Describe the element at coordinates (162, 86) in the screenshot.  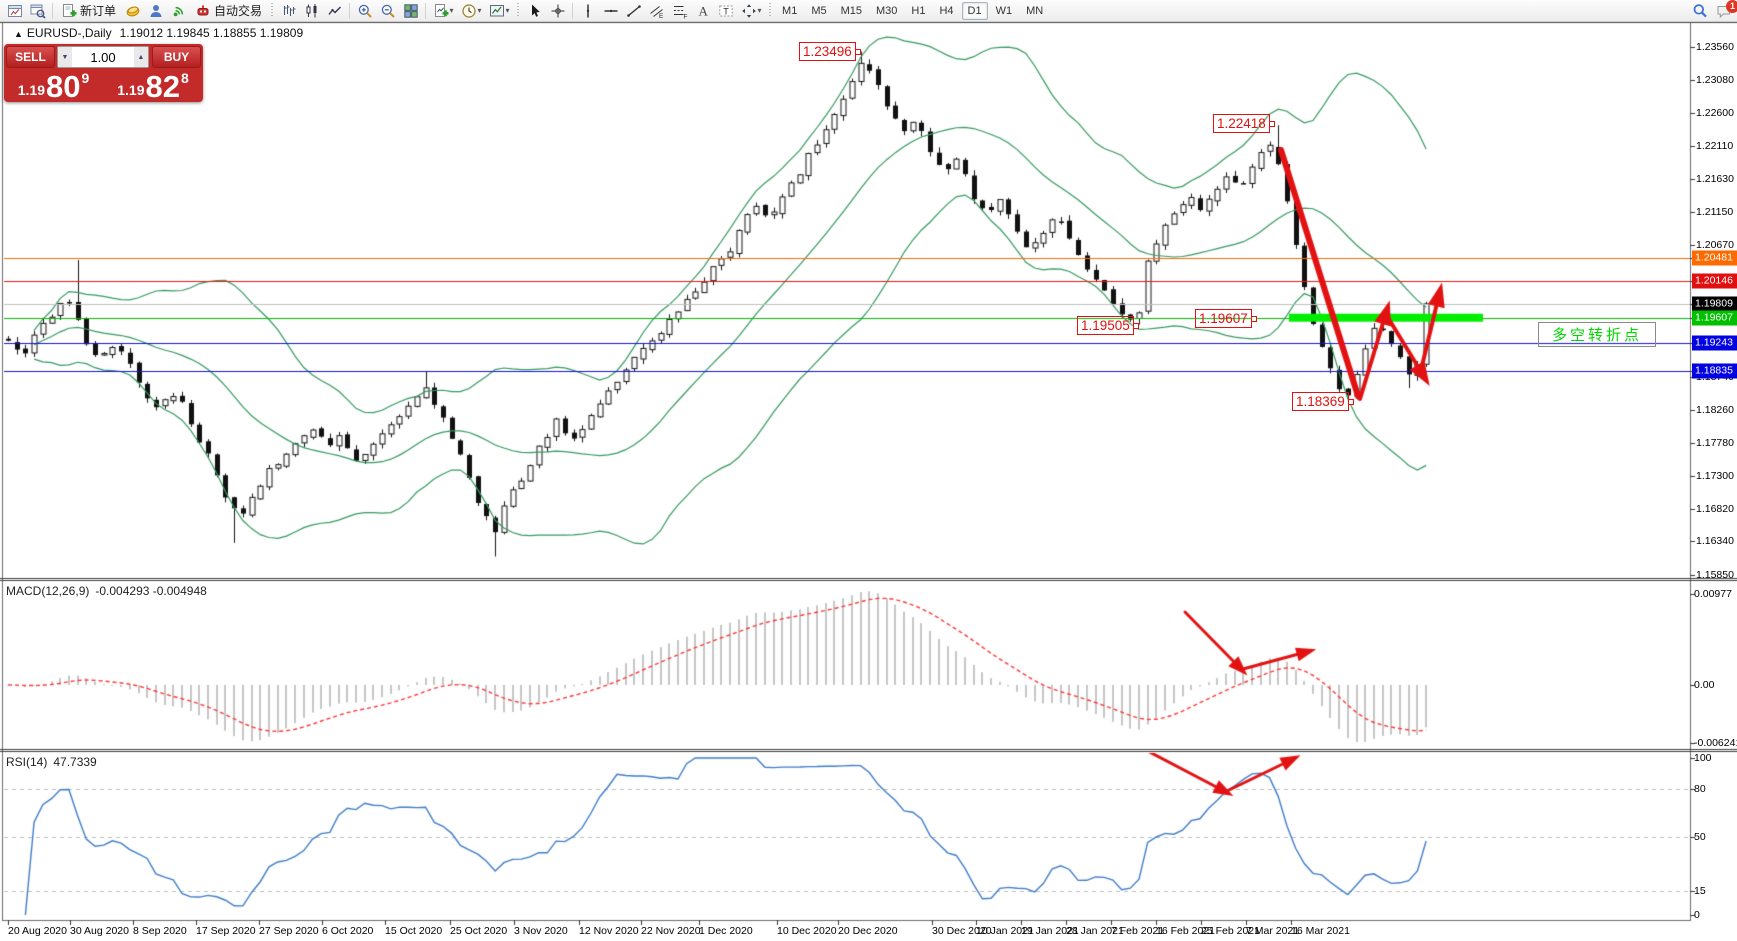
I see `buy-price-big: 82` at that location.